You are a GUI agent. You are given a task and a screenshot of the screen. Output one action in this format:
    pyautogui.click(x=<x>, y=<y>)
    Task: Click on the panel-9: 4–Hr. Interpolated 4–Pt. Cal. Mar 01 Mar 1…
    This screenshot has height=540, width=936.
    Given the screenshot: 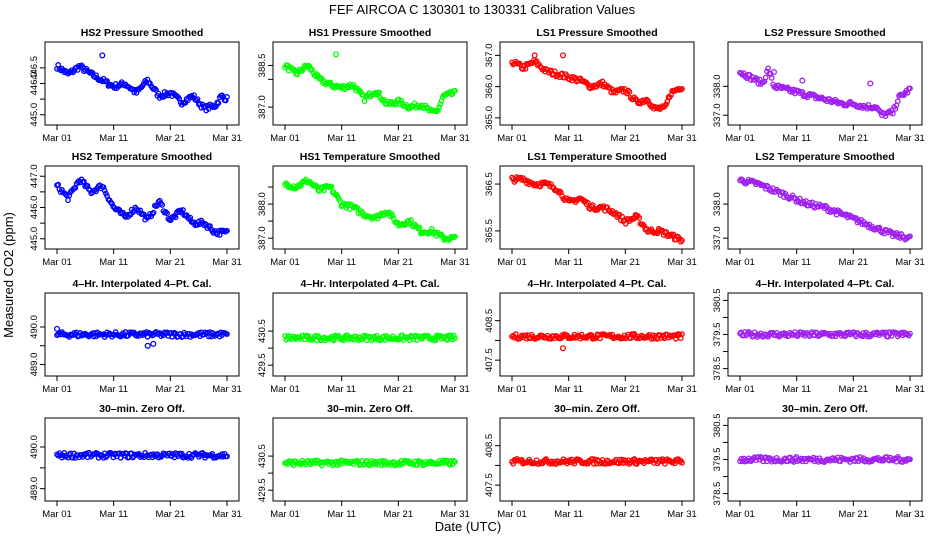 What is the action you would take?
    pyautogui.click(x=135, y=336)
    